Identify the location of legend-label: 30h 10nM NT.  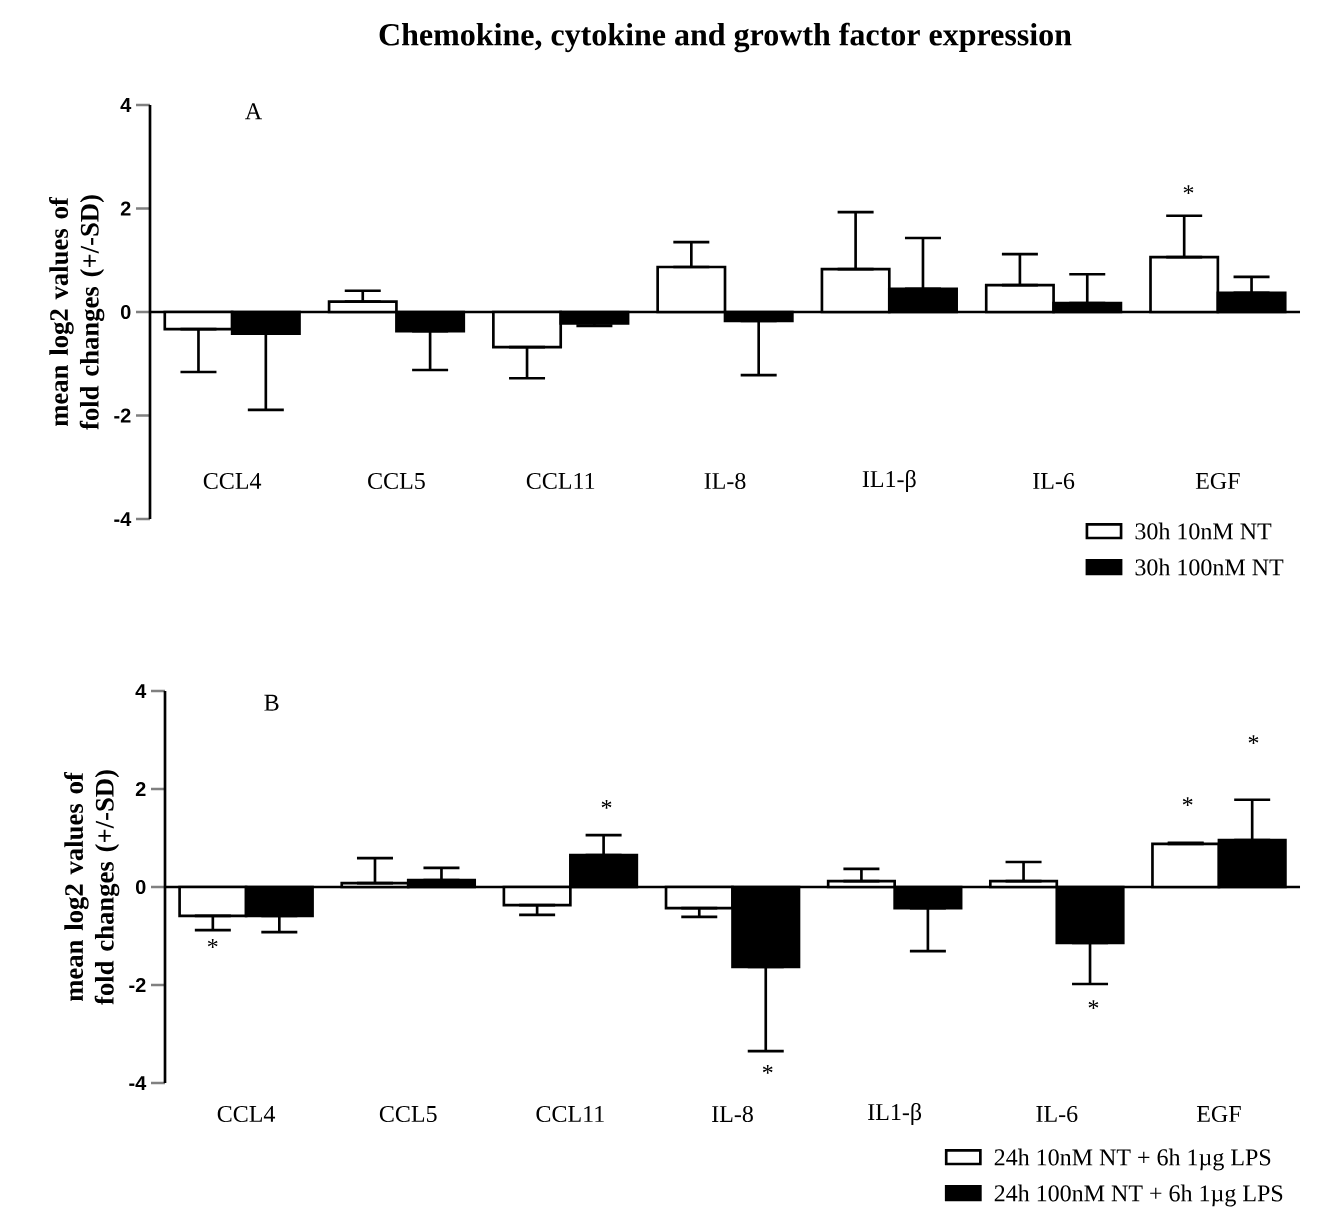
(1203, 531).